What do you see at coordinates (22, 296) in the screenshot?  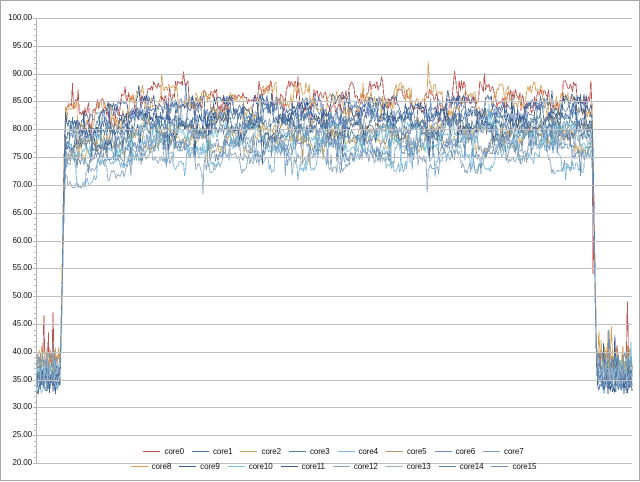 I see `y-axis-tick-label: 50.00` at bounding box center [22, 296].